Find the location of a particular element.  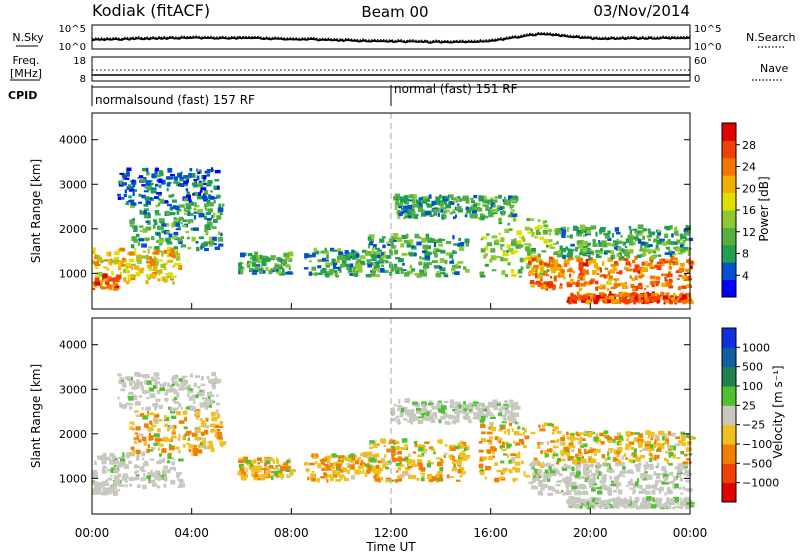

station-title: Kodiak (fitACF) is located at coordinates (151, 10).